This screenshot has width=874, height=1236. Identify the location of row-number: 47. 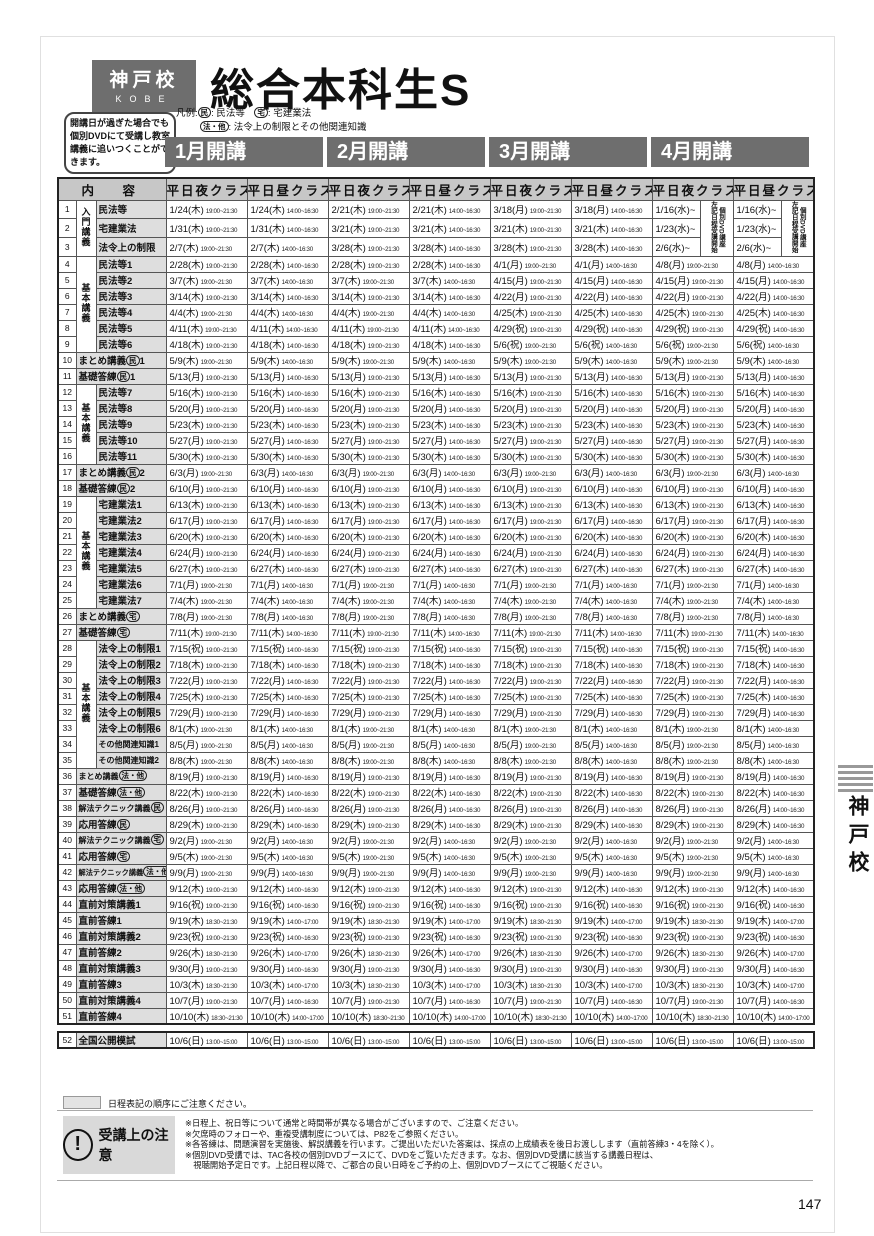
(67, 952).